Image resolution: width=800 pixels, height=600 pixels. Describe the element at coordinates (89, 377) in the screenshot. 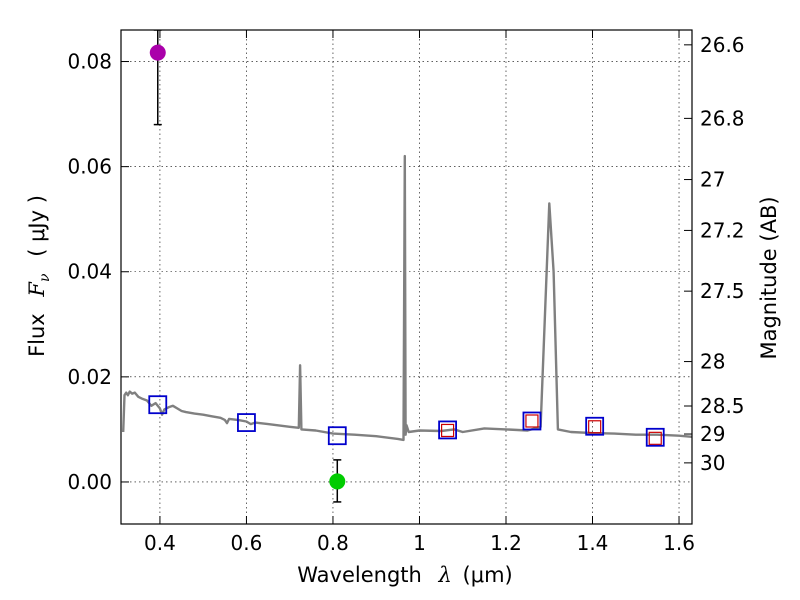

I see `y-tick-label: 0.02` at that location.